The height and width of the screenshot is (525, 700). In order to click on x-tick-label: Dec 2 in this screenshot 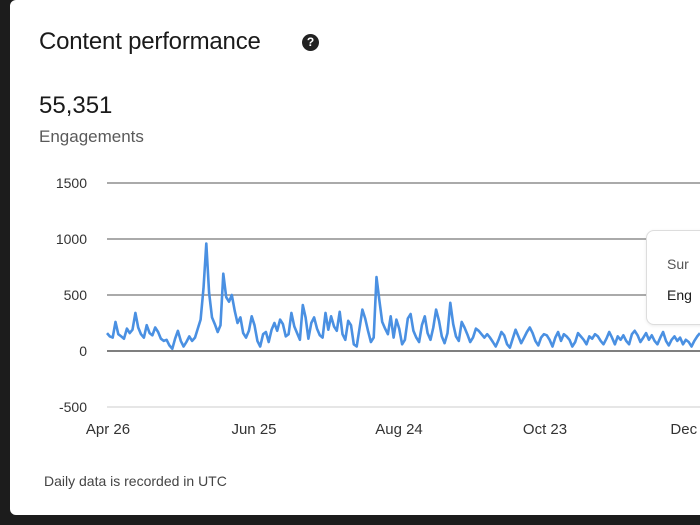, I will do `click(685, 429)`.